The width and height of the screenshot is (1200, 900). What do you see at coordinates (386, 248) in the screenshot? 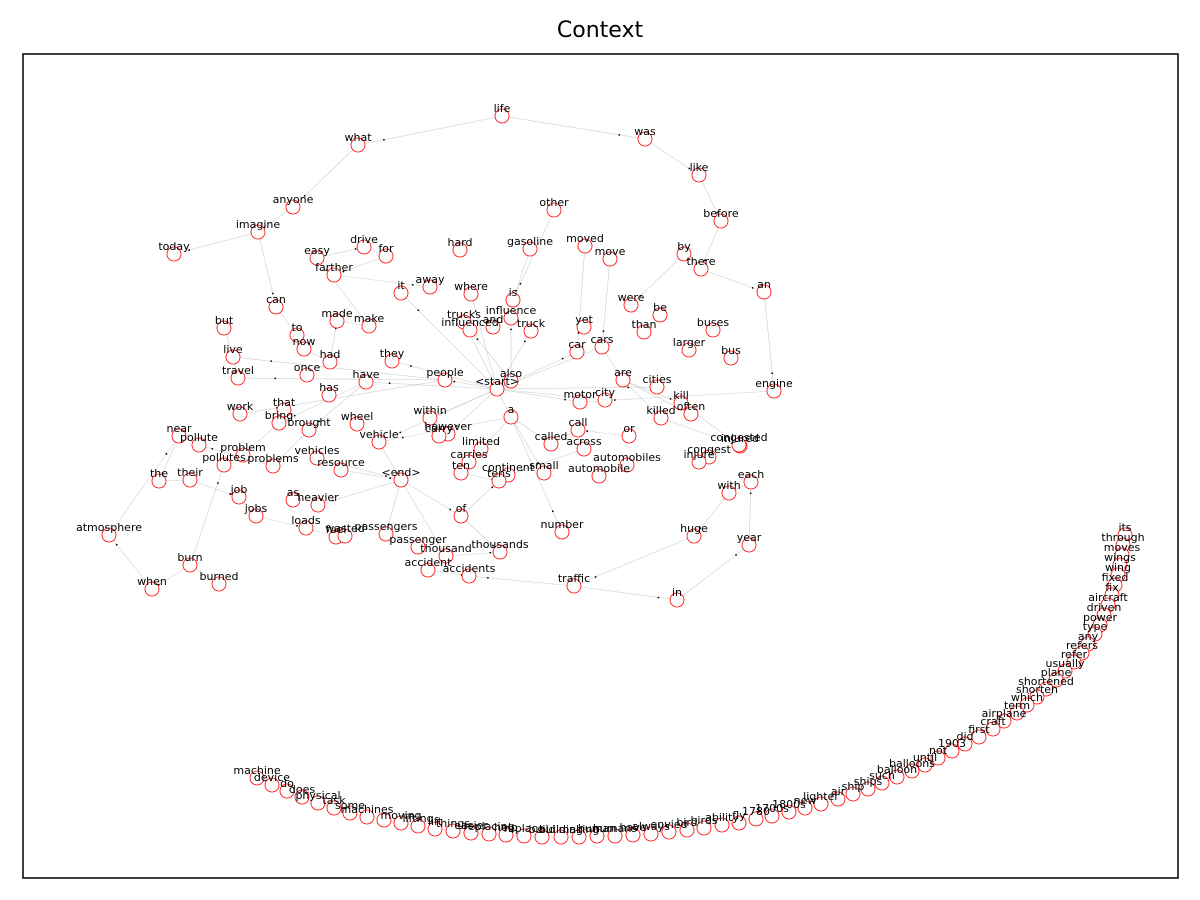
I see `node-label: for` at bounding box center [386, 248].